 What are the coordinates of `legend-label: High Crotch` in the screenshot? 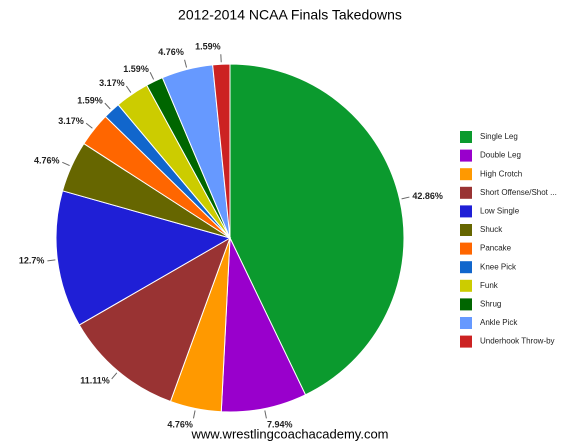 It's located at (501, 173).